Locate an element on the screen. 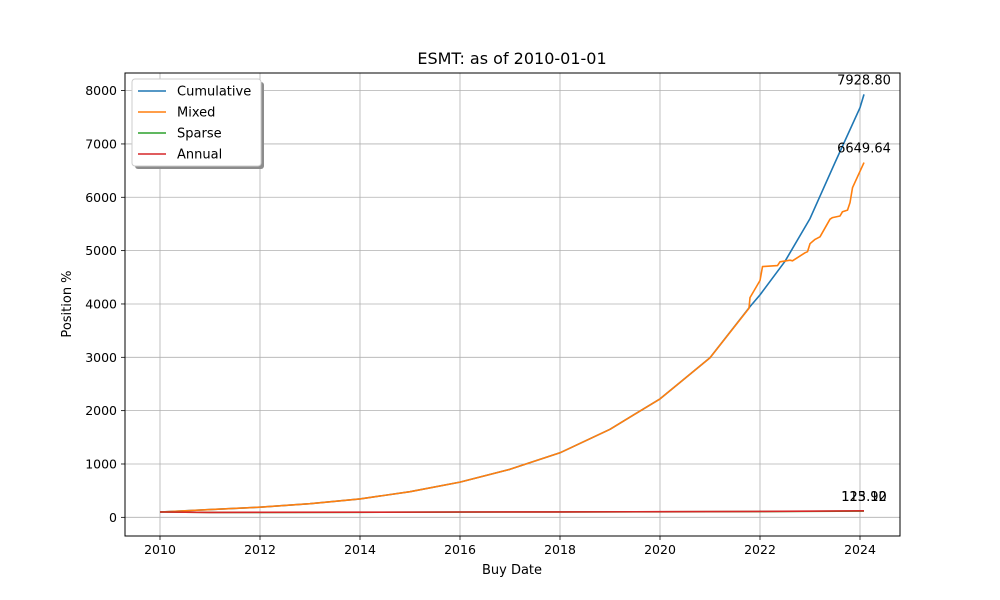 The width and height of the screenshot is (1000, 600). legend-label: Annual is located at coordinates (199, 155).